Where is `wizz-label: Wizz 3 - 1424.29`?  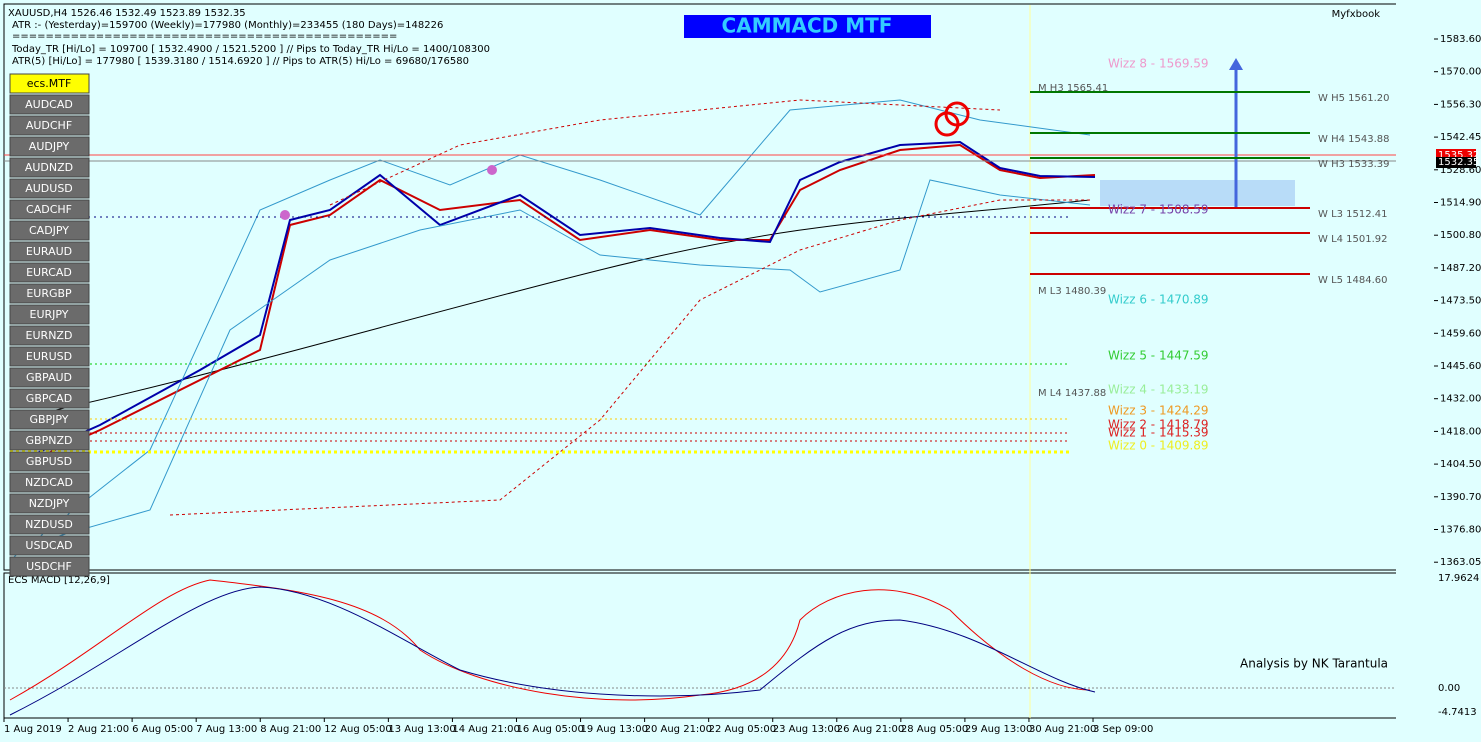 wizz-label: Wizz 3 - 1424.29 is located at coordinates (1158, 411).